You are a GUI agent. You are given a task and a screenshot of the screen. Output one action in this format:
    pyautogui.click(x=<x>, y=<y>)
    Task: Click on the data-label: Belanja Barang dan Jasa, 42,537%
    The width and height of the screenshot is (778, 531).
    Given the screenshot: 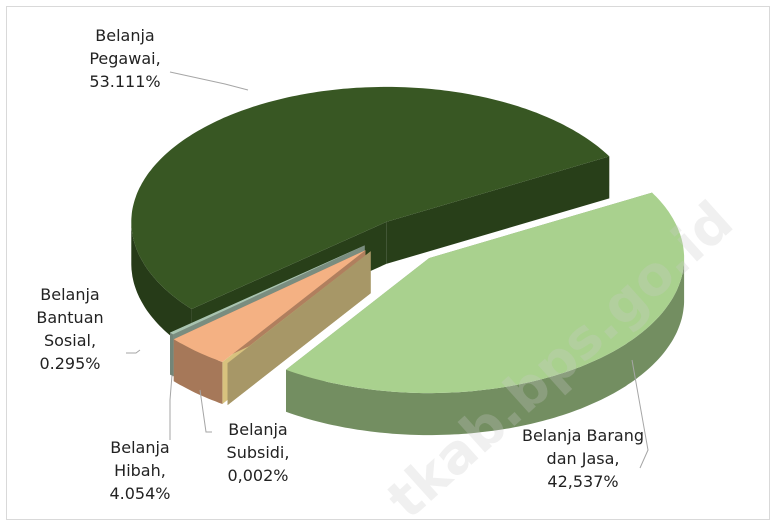 What is the action you would take?
    pyautogui.click(x=583, y=458)
    